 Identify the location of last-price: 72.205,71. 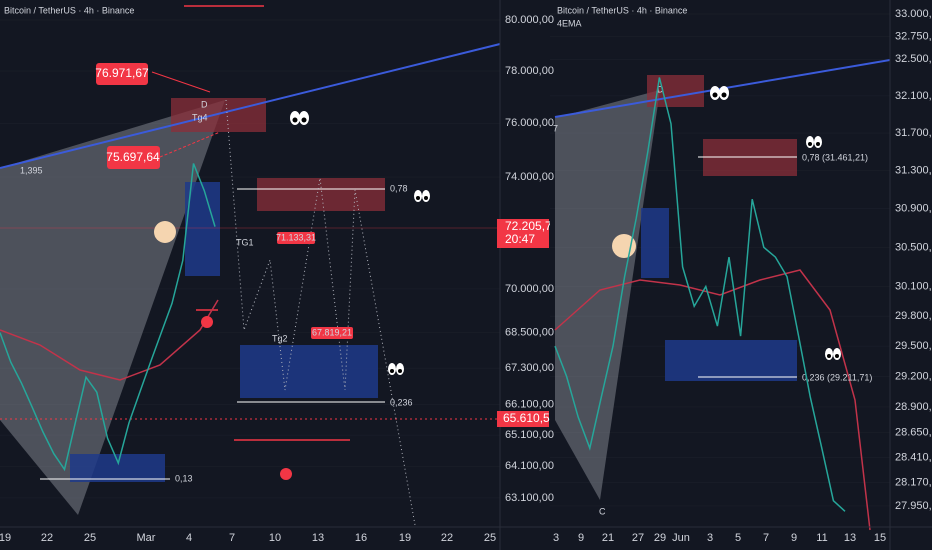
(532, 226).